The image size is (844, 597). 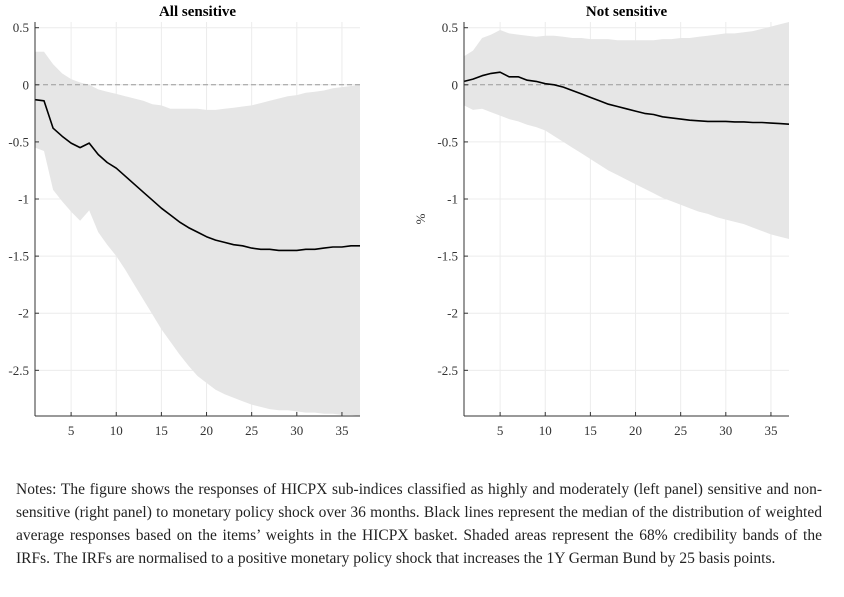 What do you see at coordinates (627, 12) in the screenshot?
I see `panel-title: Not sensitive` at bounding box center [627, 12].